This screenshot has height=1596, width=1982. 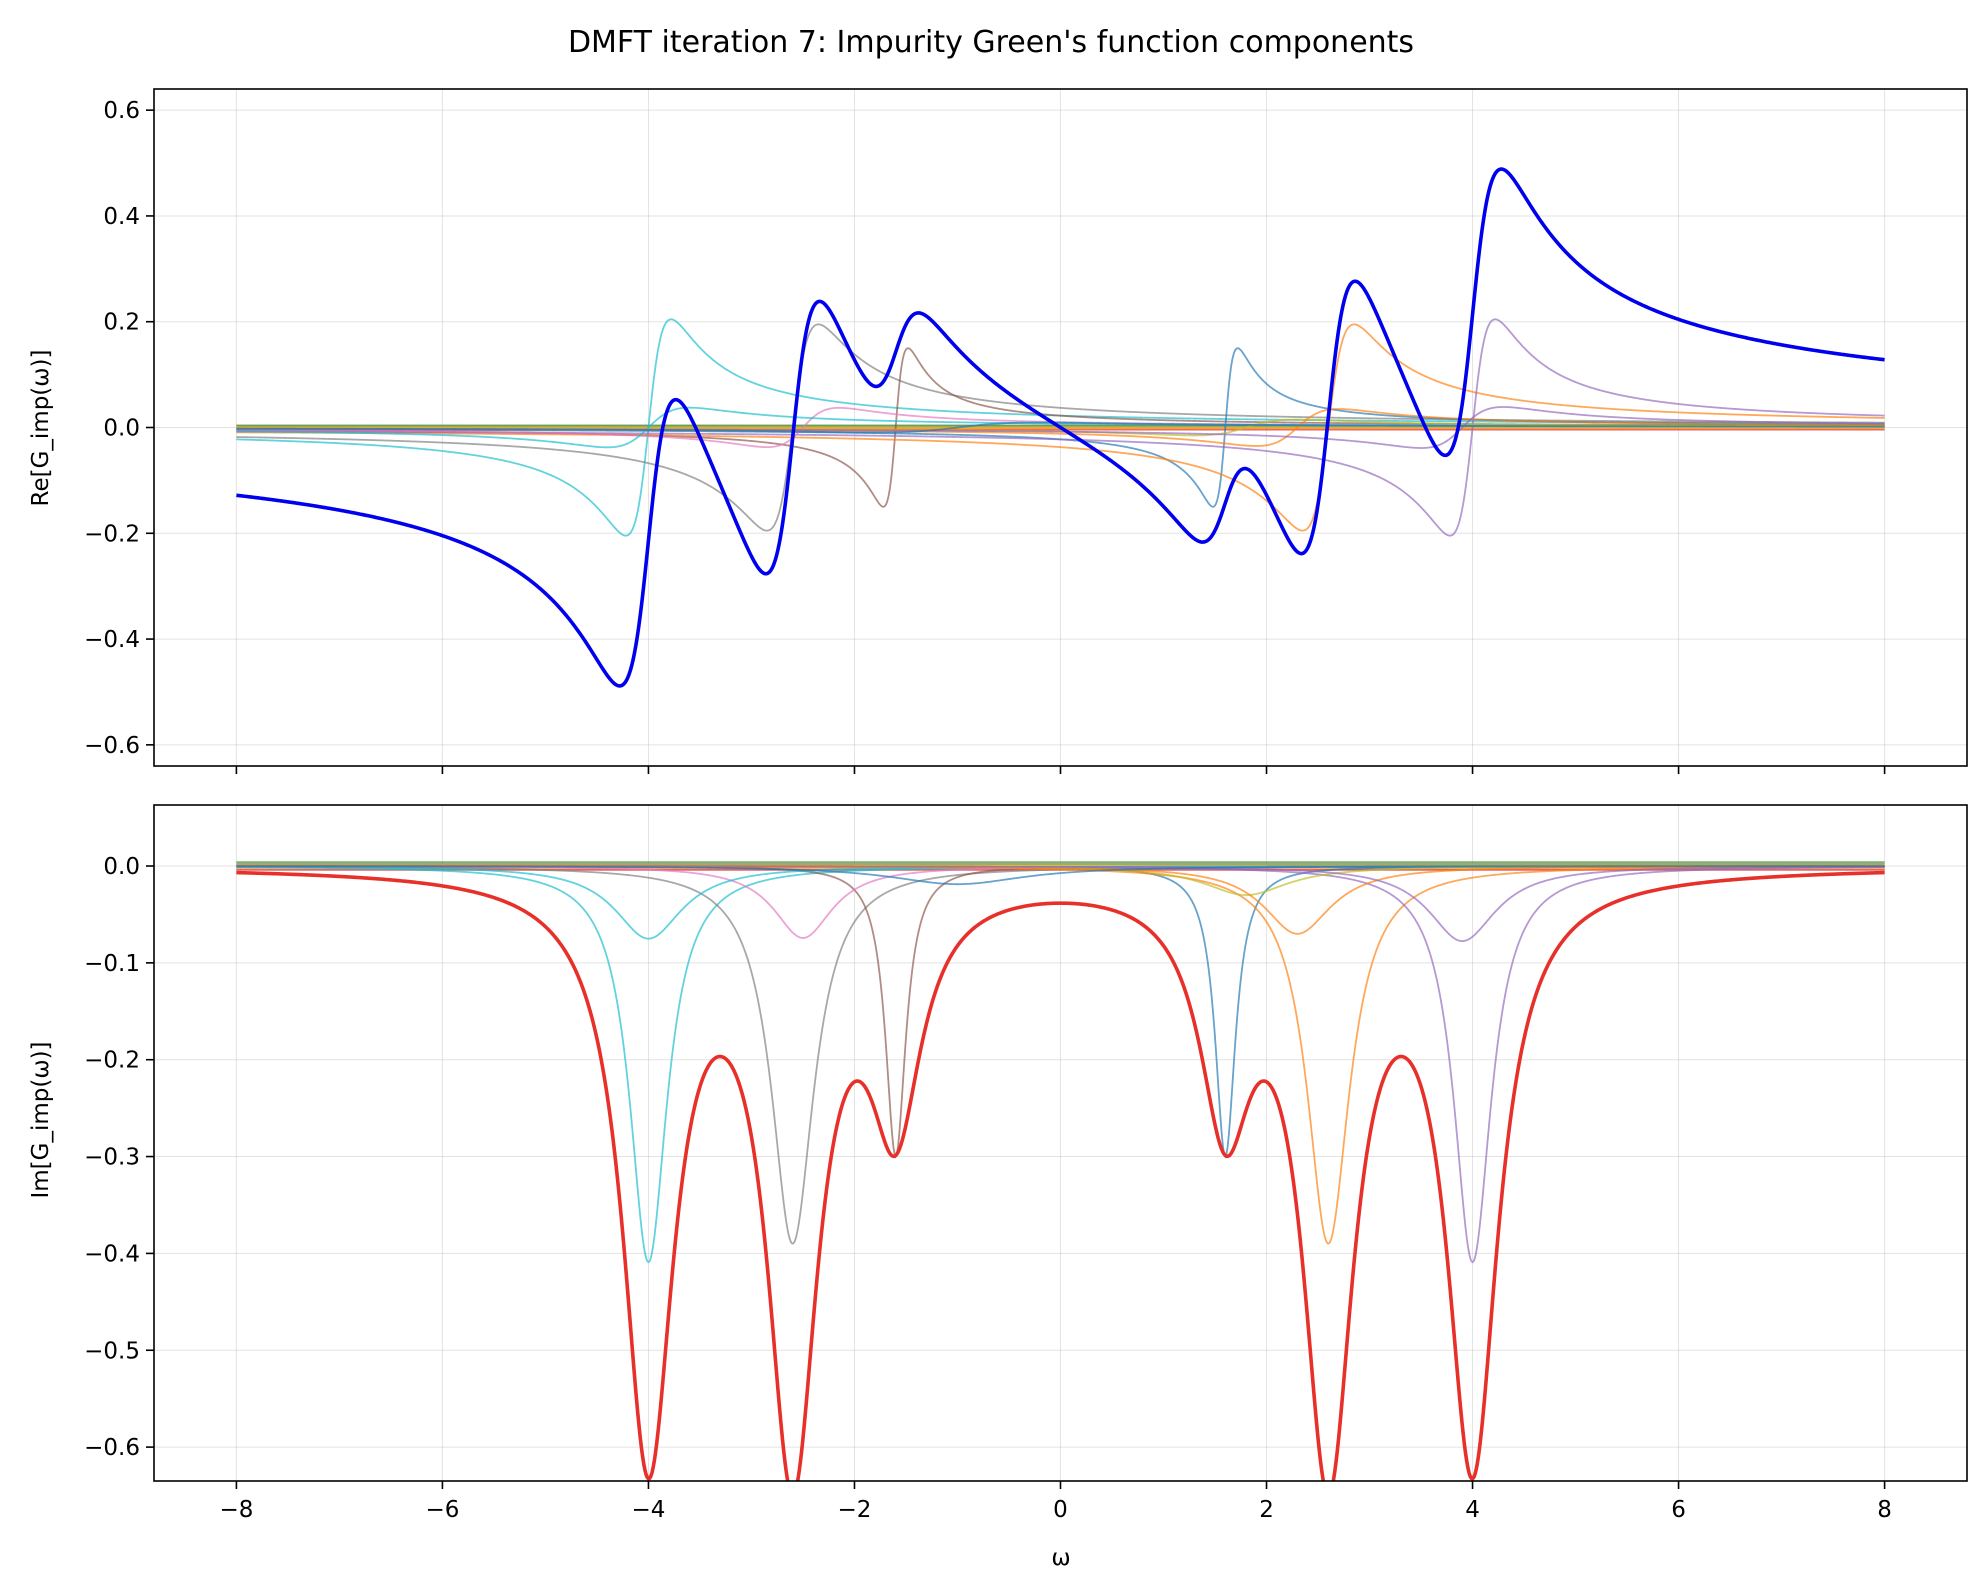 What do you see at coordinates (649, 1510) in the screenshot?
I see `x-tick-label: −4` at bounding box center [649, 1510].